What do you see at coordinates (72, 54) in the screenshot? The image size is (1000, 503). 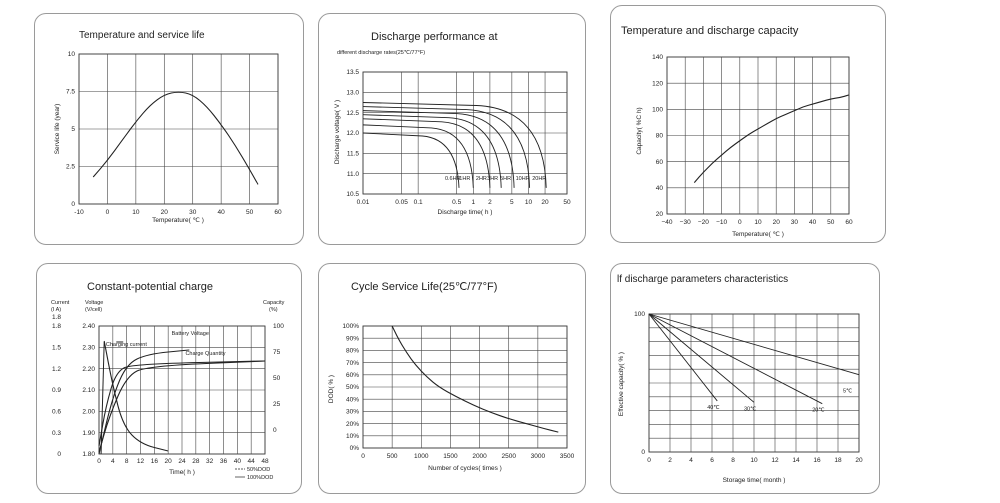 I see `y-tick-label: 10` at bounding box center [72, 54].